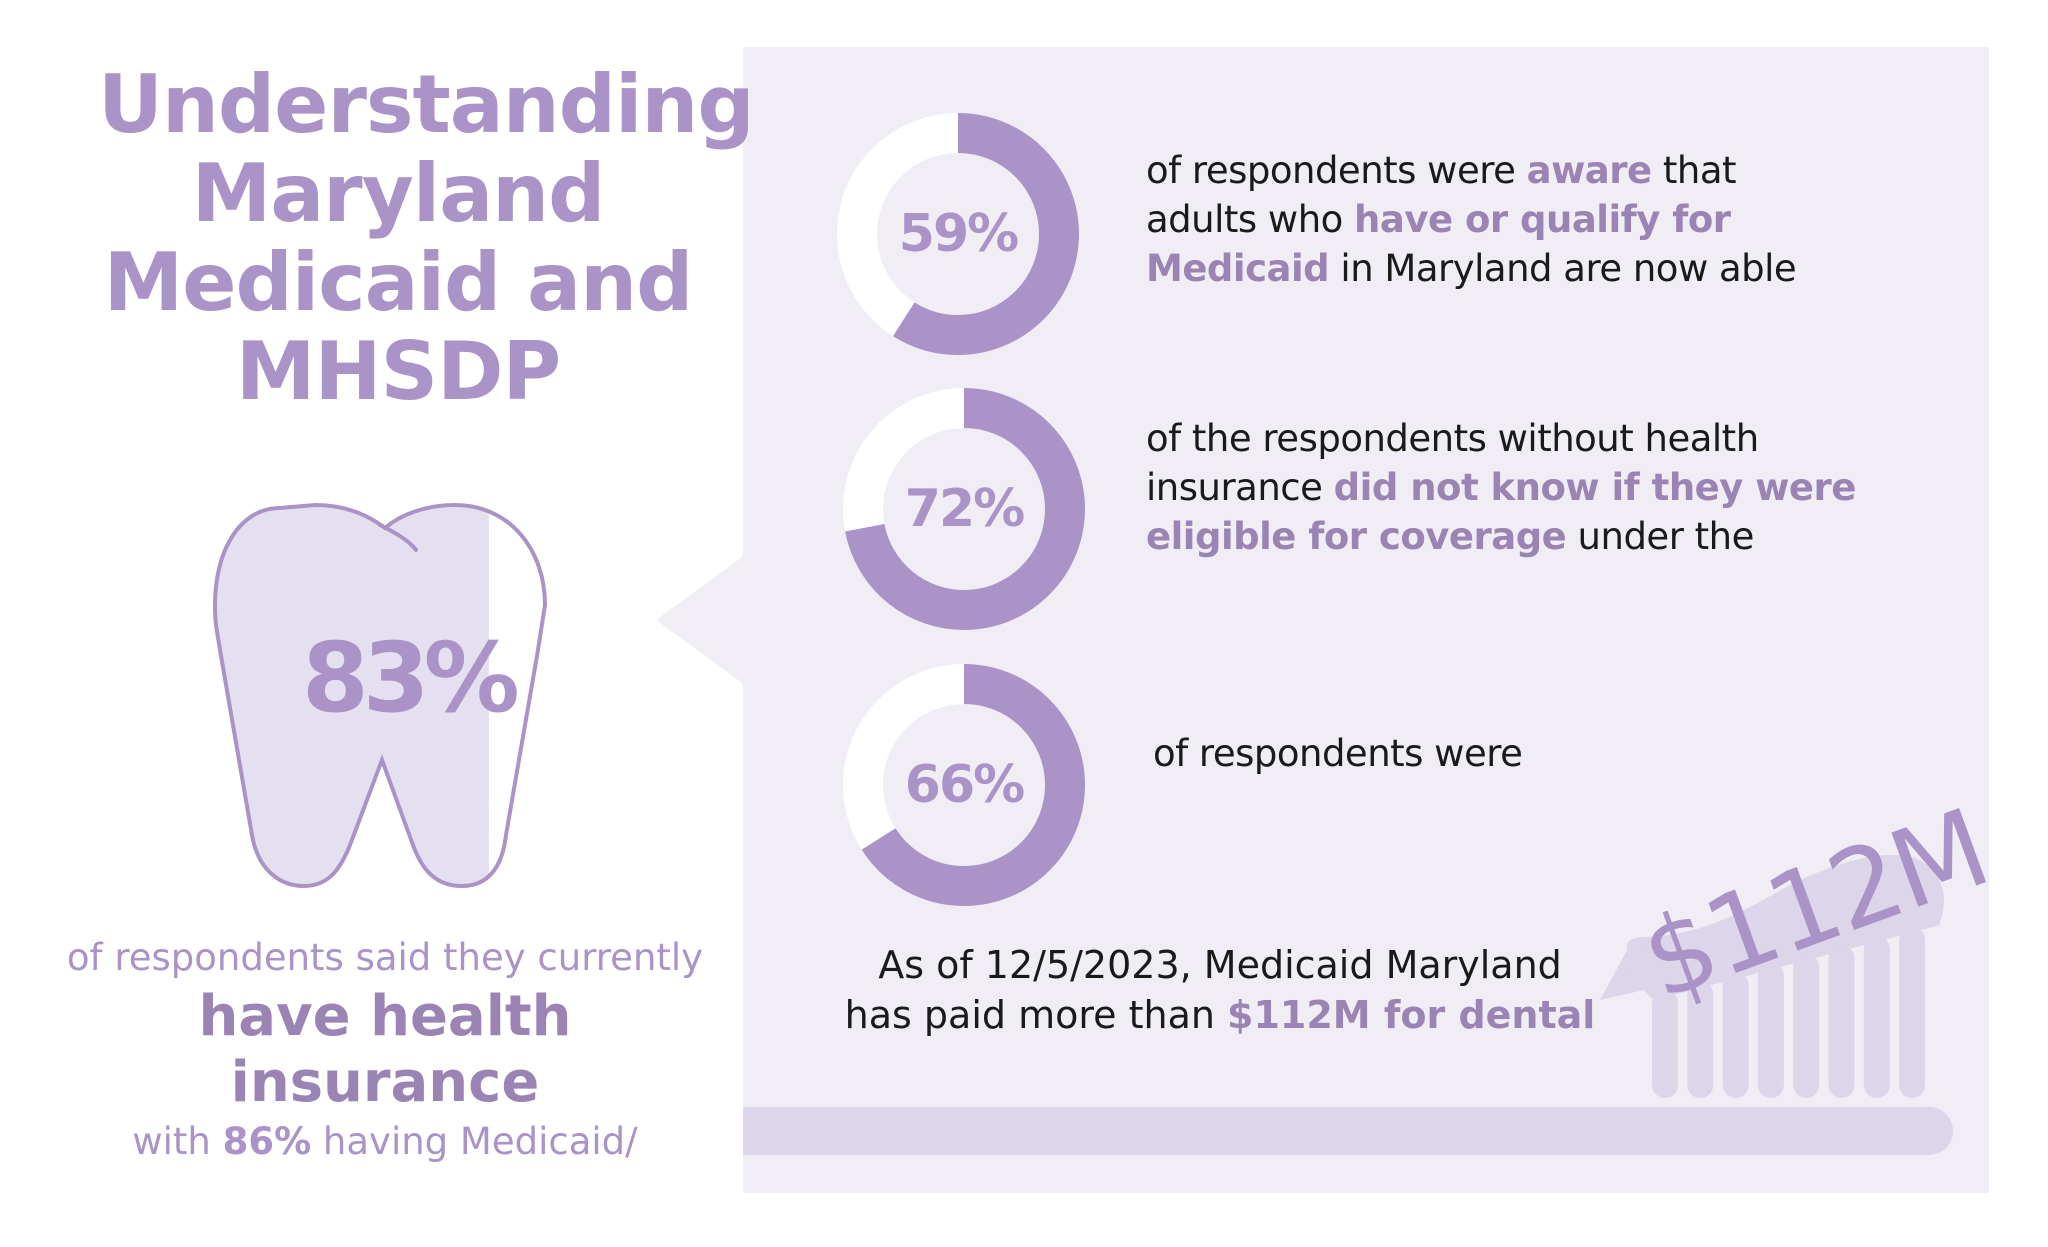 Image resolution: width=2048 pixels, height=1247 pixels. Describe the element at coordinates (474, 1141) in the screenshot. I see `caption-text: having Medicaid/` at that location.